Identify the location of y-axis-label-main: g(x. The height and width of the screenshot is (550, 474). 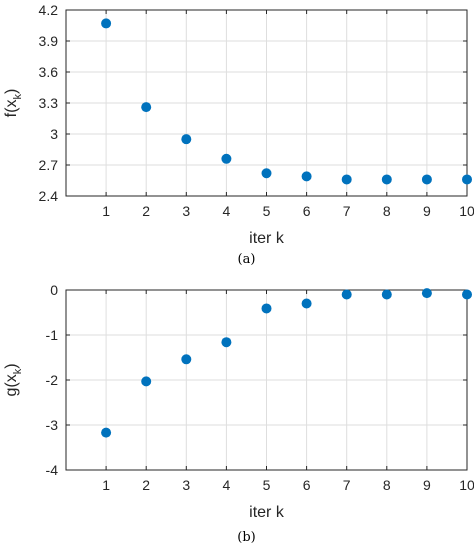
(11, 385).